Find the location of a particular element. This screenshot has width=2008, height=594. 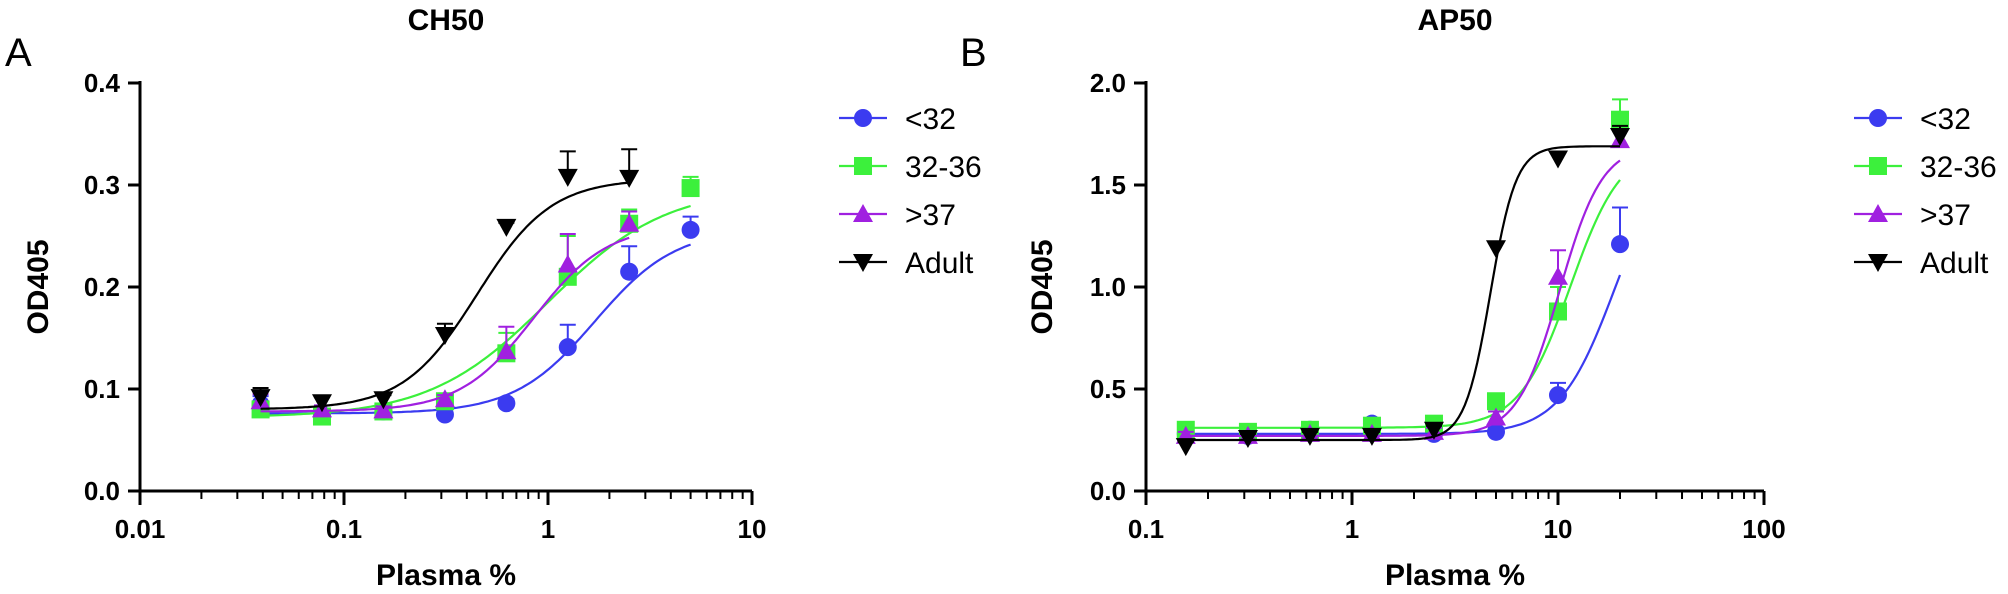

y-tick-label: 0.4 is located at coordinates (102, 83).